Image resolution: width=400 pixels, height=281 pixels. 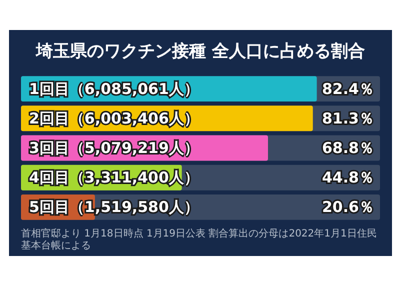 What do you see at coordinates (348, 148) in the screenshot?
I see `data-label: 68.8％` at bounding box center [348, 148].